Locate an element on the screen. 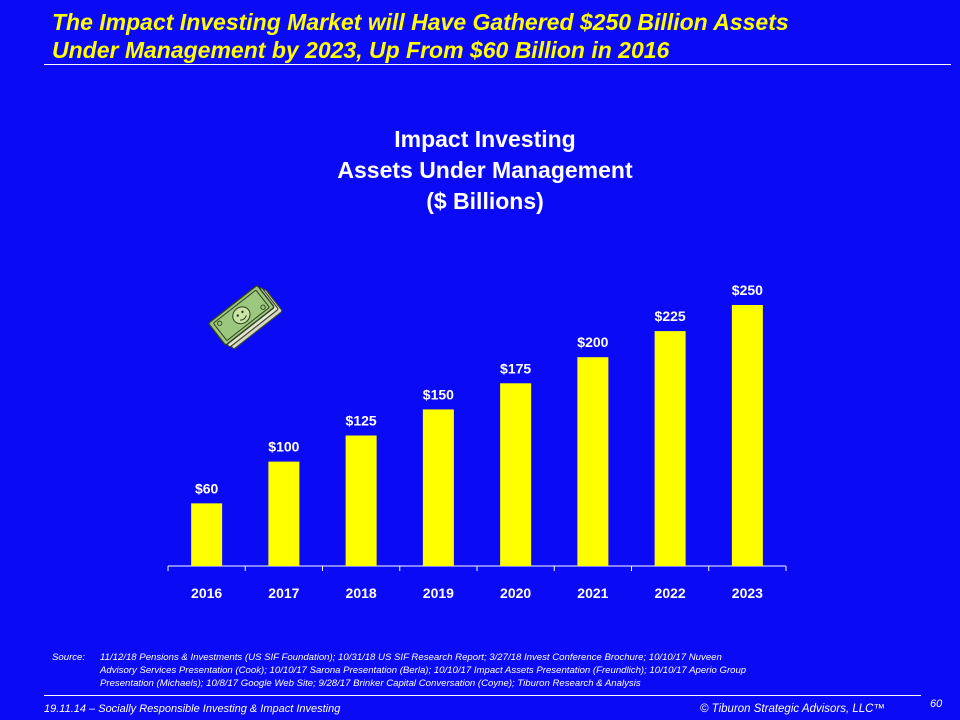 Image resolution: width=960 pixels, height=720 pixels. x-tick-label-2018: 2018 is located at coordinates (361, 593).